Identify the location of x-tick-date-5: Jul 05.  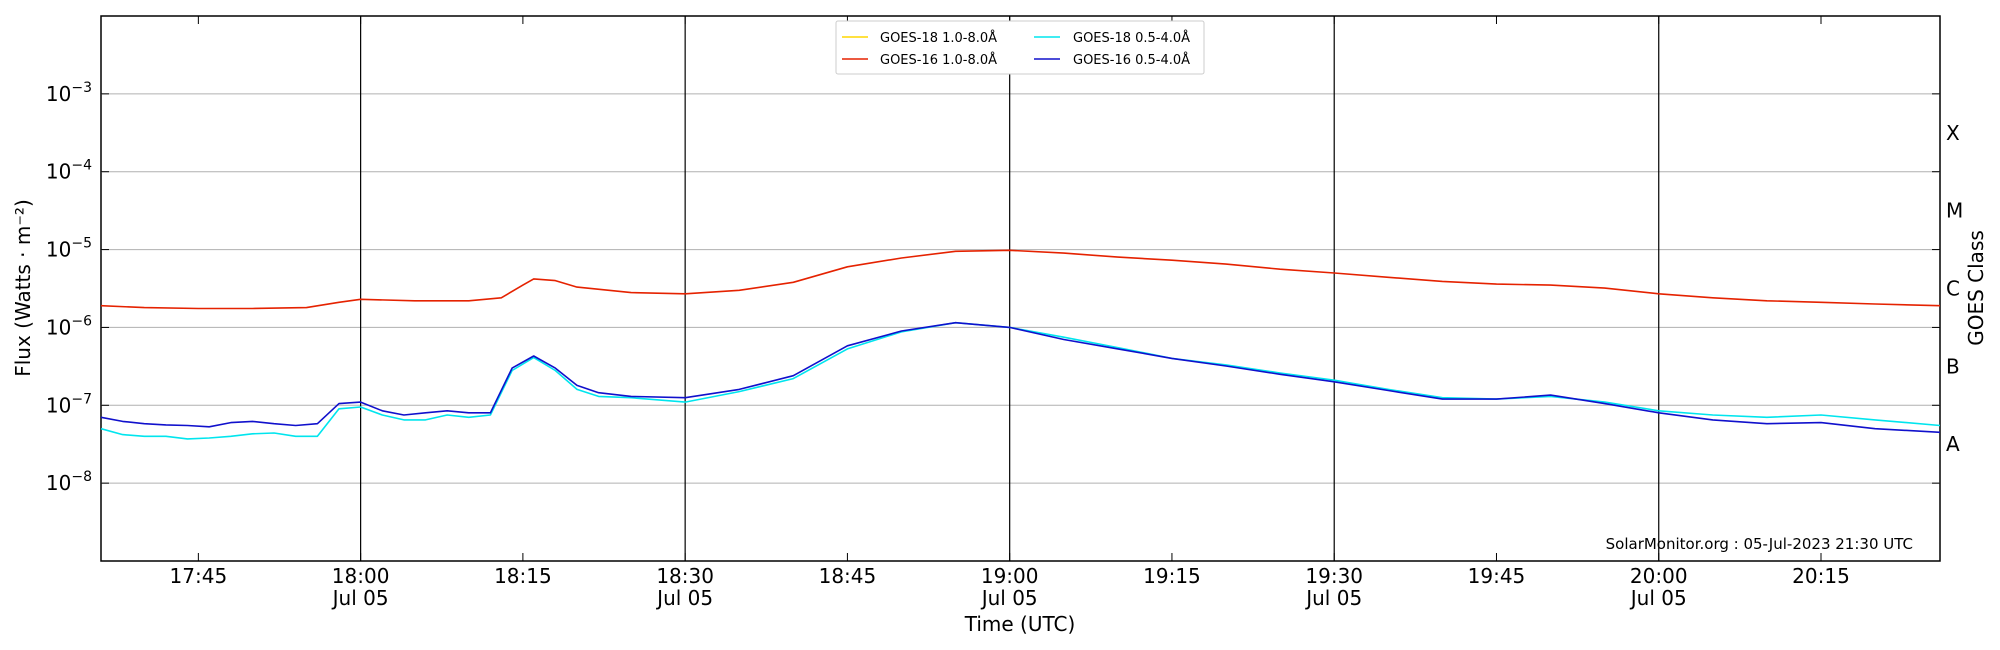
(1009, 598).